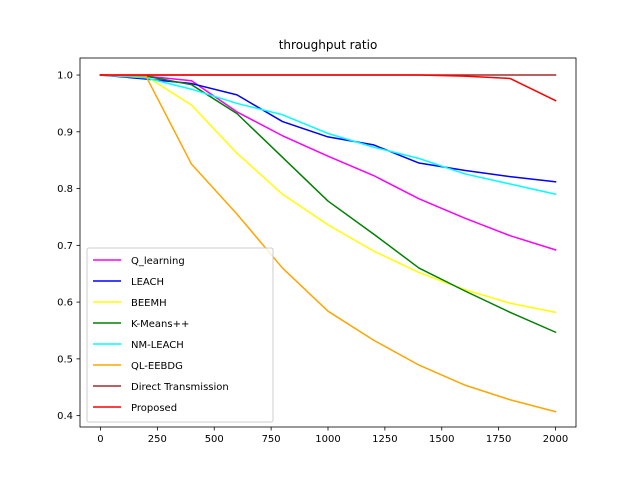 The width and height of the screenshot is (640, 480). I want to click on legend-label: BEEMH, so click(149, 303).